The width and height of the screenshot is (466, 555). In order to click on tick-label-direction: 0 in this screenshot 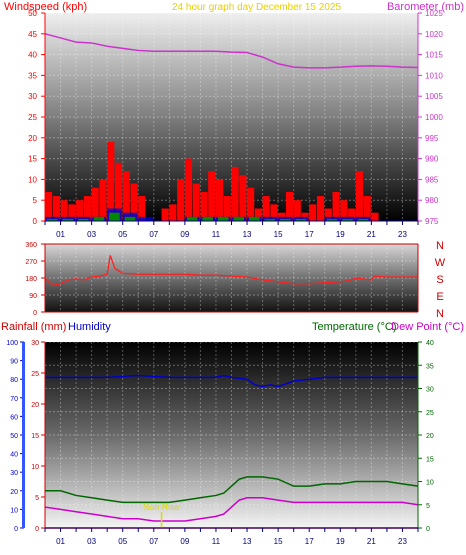, I will do `click(35, 313)`.